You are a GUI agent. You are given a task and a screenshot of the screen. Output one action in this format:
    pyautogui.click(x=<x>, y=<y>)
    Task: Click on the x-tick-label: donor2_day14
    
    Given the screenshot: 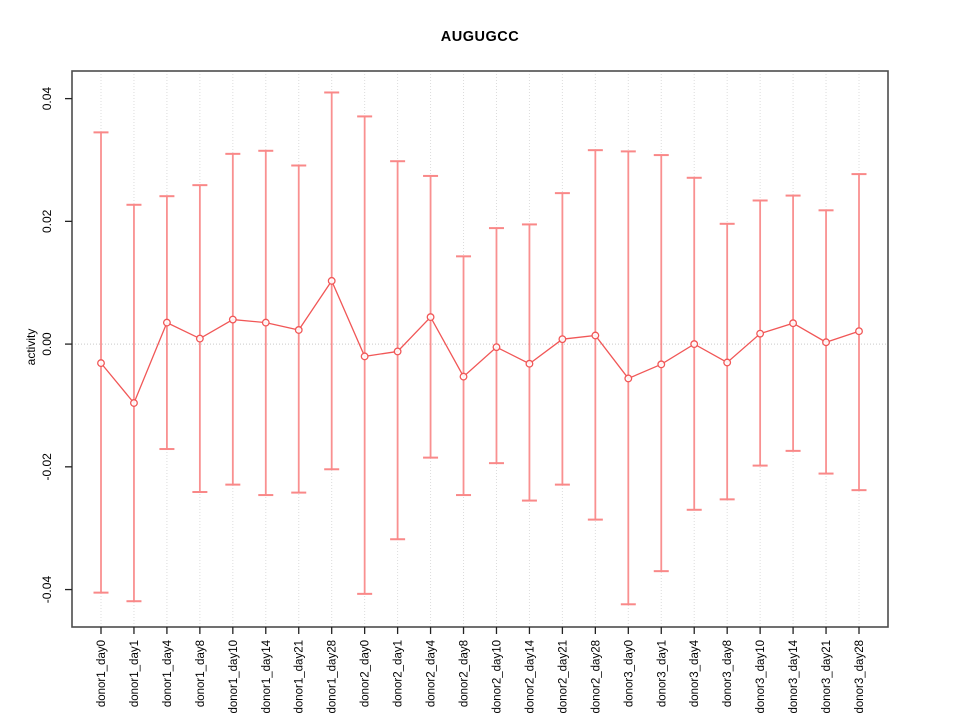 What is the action you would take?
    pyautogui.click(x=530, y=676)
    